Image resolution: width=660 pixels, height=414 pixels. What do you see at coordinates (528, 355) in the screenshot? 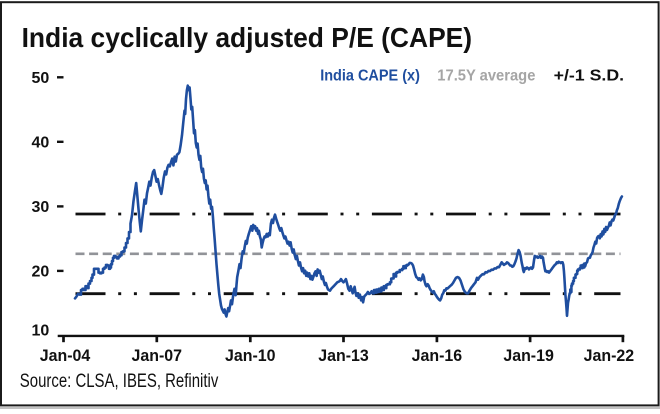
I see `svg-text: Jan-19` at bounding box center [528, 355].